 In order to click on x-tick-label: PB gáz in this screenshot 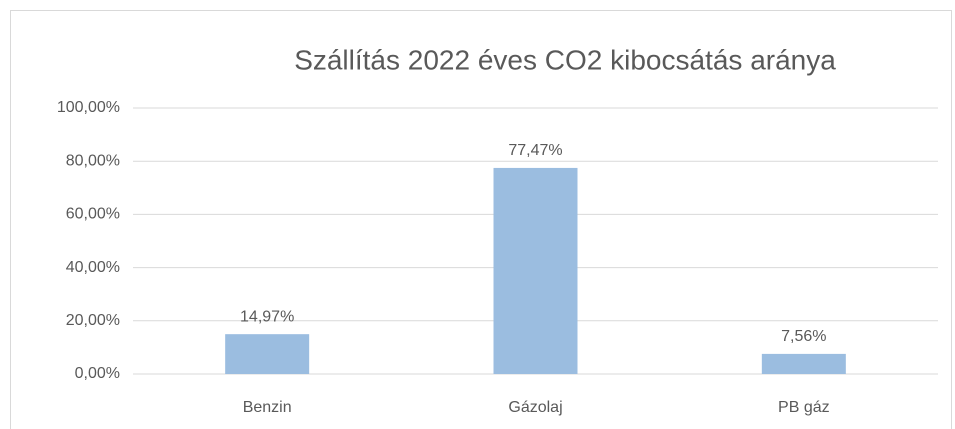, I will do `click(804, 407)`.